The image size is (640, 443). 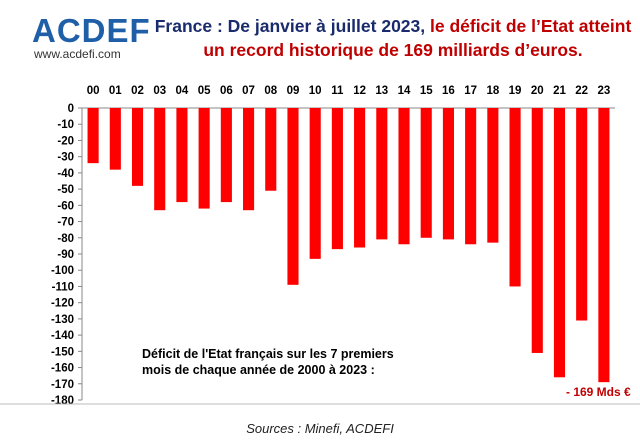 What do you see at coordinates (470, 91) in the screenshot?
I see `x-tick-label-17: 17` at bounding box center [470, 91].